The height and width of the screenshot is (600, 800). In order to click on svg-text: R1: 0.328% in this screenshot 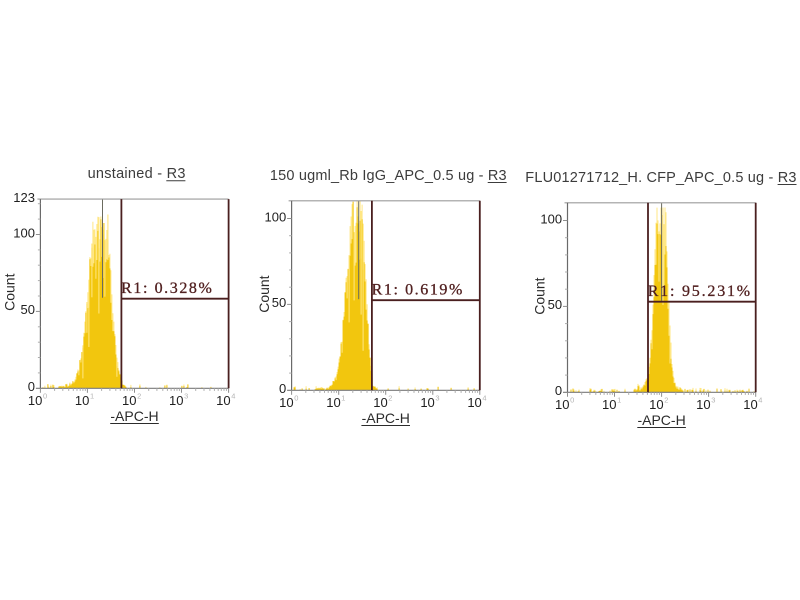, I will do `click(167, 288)`.